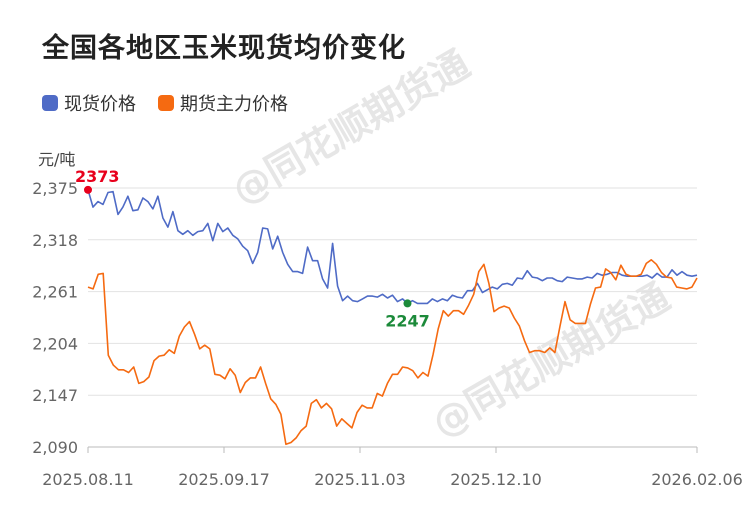 This screenshot has width=750, height=510. What do you see at coordinates (55, 447) in the screenshot?
I see `y-tick-label: 2,090` at bounding box center [55, 447].